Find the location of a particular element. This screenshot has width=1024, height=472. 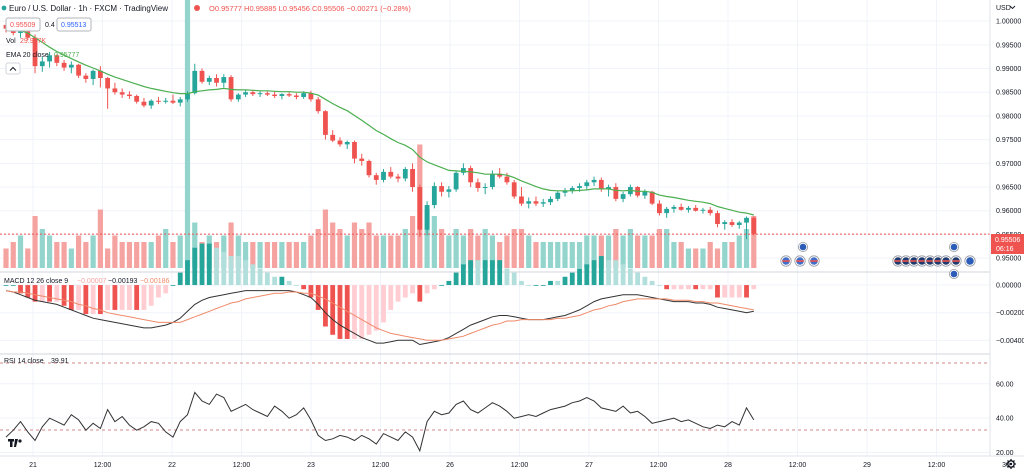

chevron-up-icon is located at coordinates (13, 68).